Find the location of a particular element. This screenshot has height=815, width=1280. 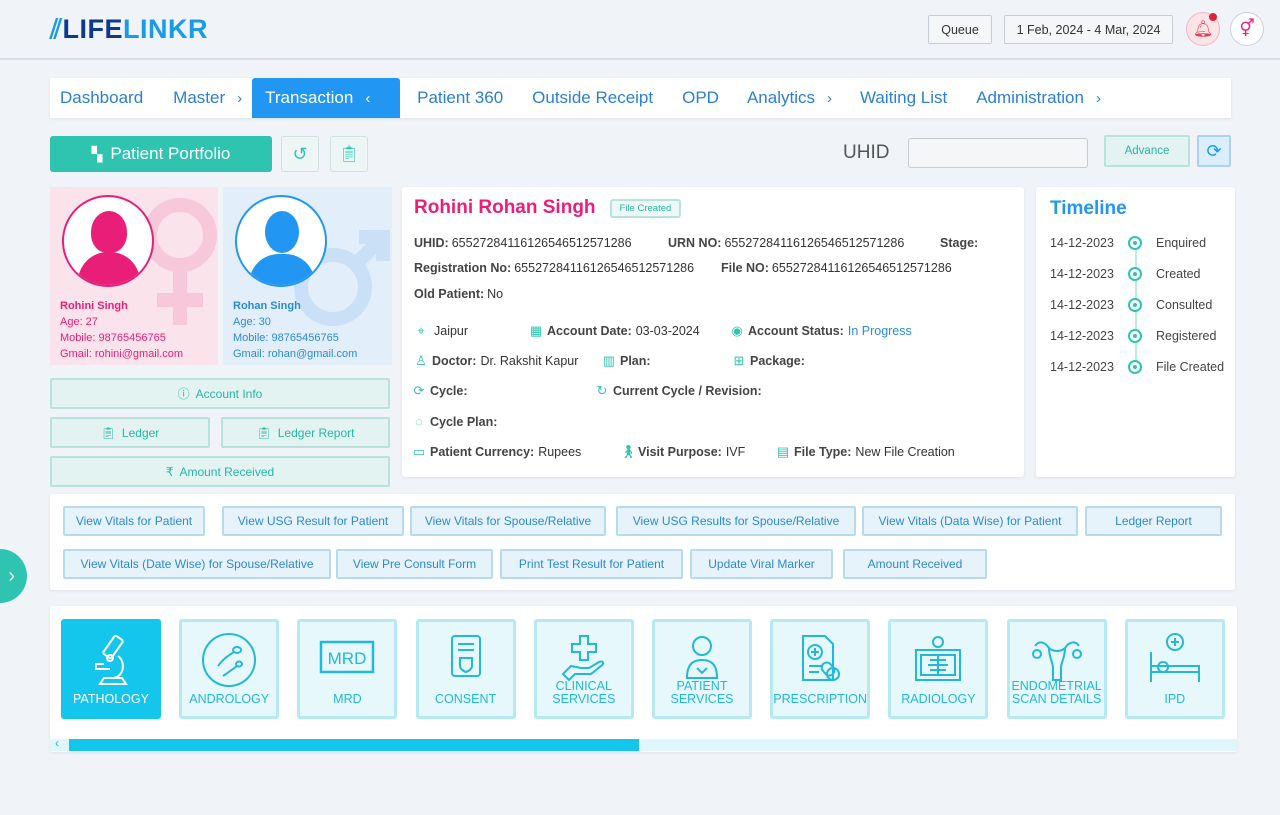

nav-master: Master › is located at coordinates (208, 97).